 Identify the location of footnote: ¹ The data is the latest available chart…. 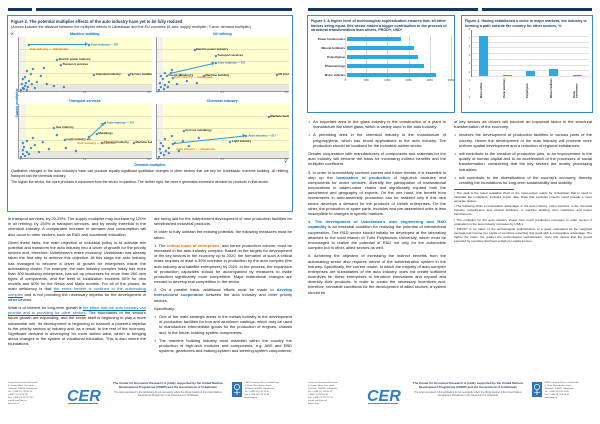
(523, 197).